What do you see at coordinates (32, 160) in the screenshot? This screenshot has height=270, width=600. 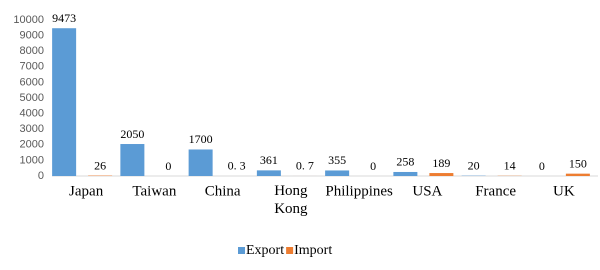 I see `y-tick-label: 1000` at bounding box center [32, 160].